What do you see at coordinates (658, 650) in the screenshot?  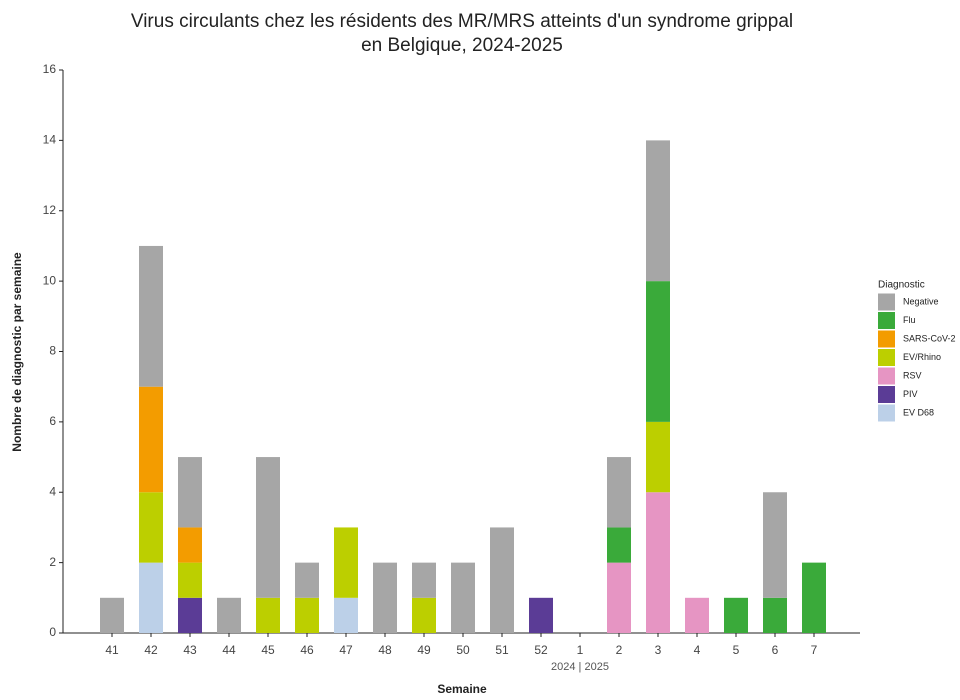 I see `x-tick-label: 3` at bounding box center [658, 650].